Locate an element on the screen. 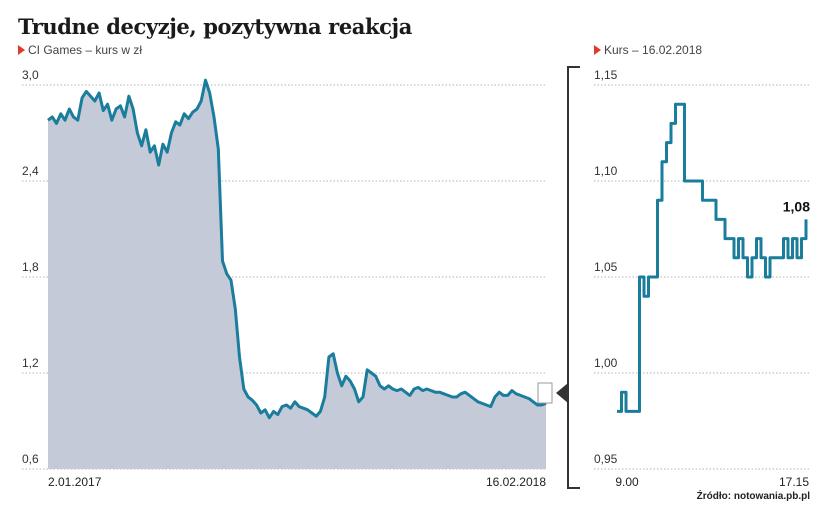  y-tick-label: 1,10 is located at coordinates (606, 171).